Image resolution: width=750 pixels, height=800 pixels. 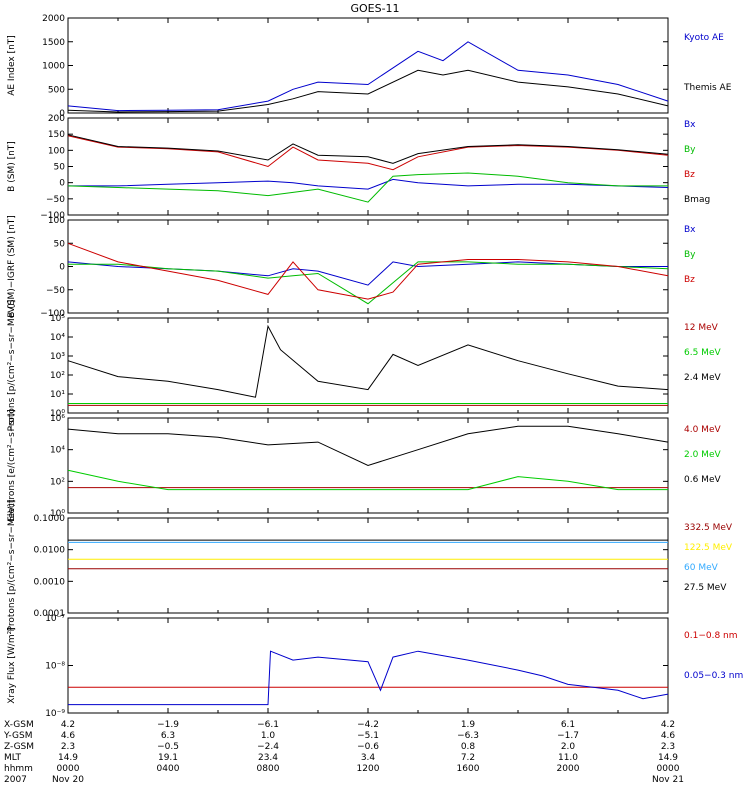 I want to click on y-tick-label: 150, so click(x=56, y=135).